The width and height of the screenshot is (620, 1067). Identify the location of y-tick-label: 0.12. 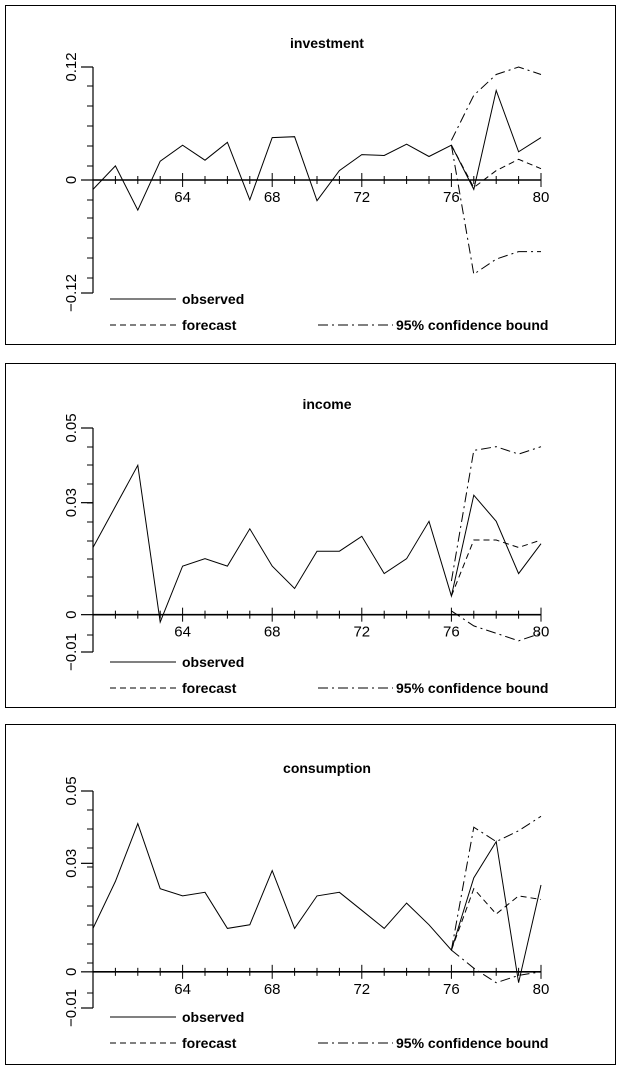
(71, 66).